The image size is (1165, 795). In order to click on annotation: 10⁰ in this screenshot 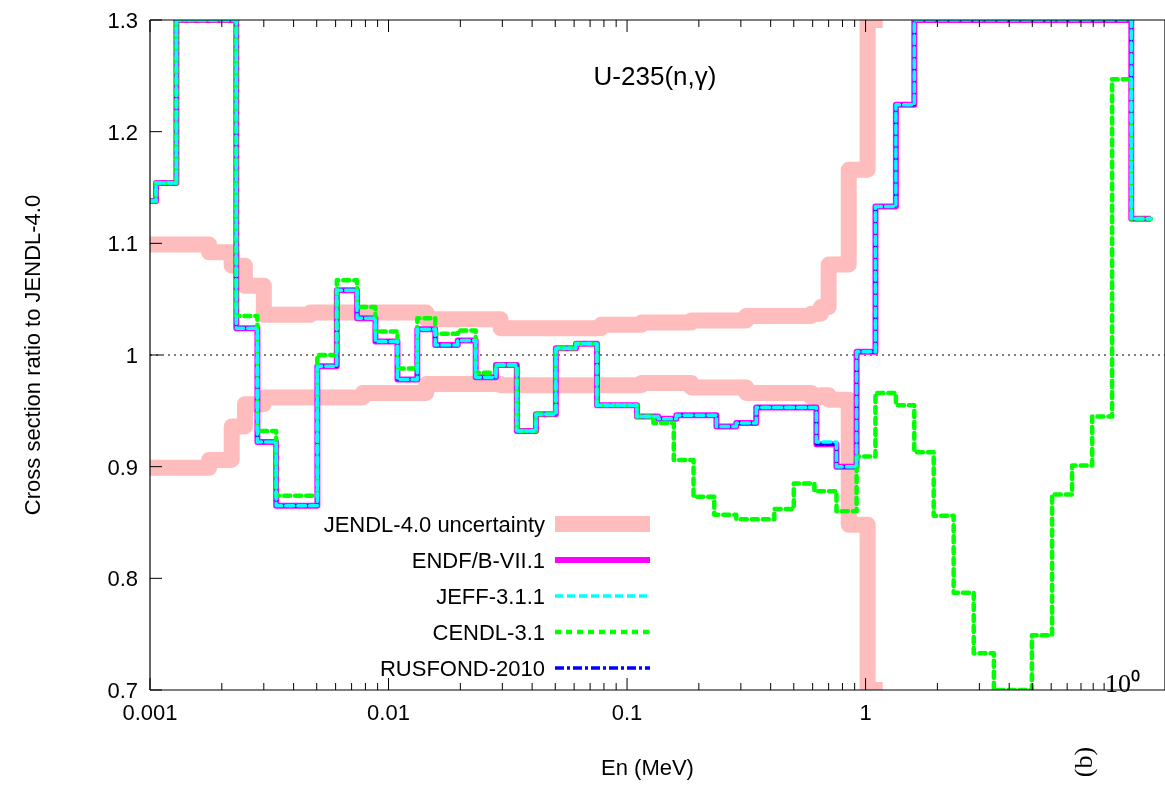, I will do `click(1122, 683)`.